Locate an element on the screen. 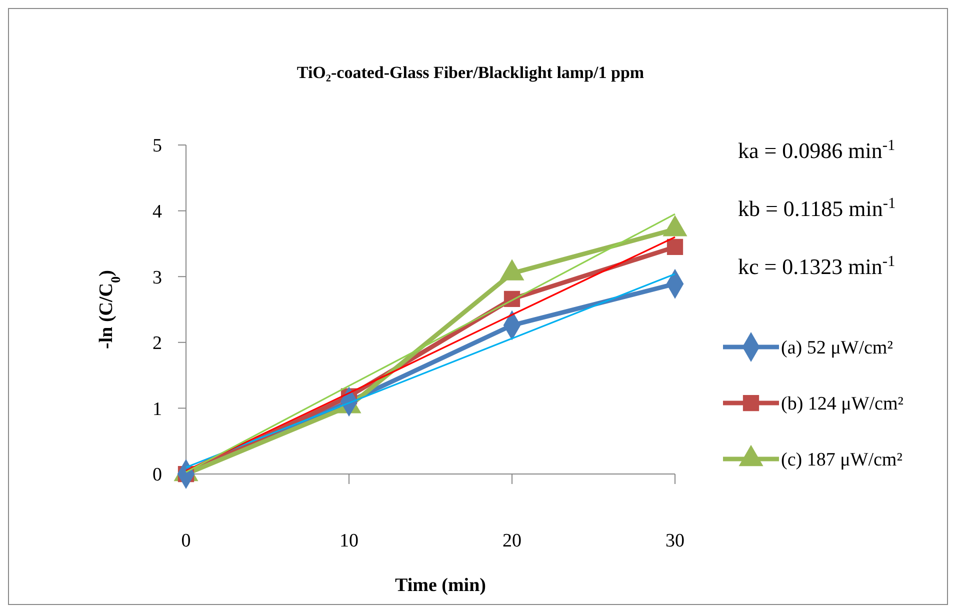  y-tick-label: 4 is located at coordinates (157, 211).